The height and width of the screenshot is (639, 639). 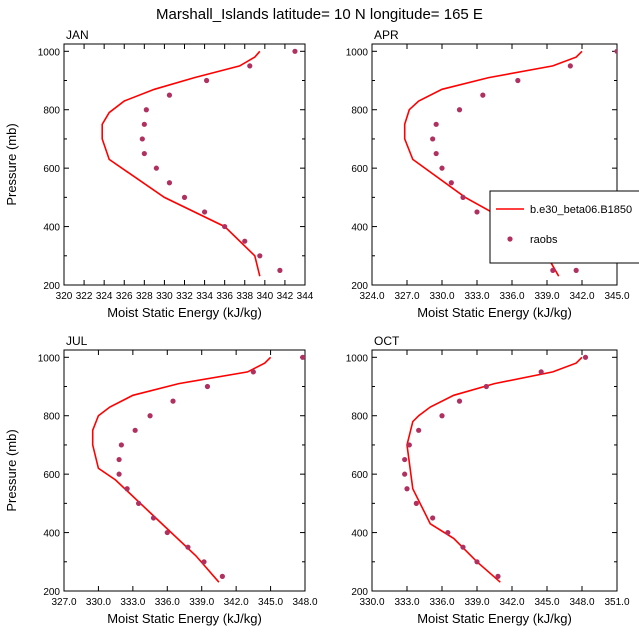 I want to click on legend-marker-swatch, so click(x=510, y=239).